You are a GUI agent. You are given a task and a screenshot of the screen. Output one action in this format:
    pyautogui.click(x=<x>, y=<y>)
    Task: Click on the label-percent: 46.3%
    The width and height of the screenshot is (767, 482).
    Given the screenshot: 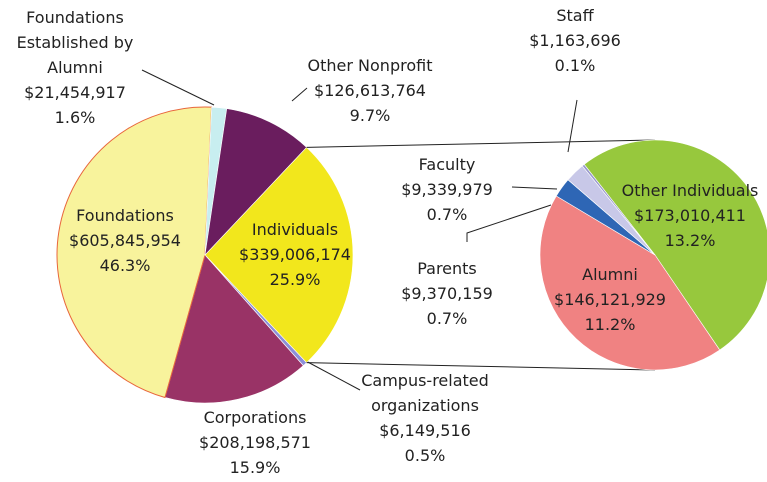 What is the action you would take?
    pyautogui.click(x=125, y=265)
    